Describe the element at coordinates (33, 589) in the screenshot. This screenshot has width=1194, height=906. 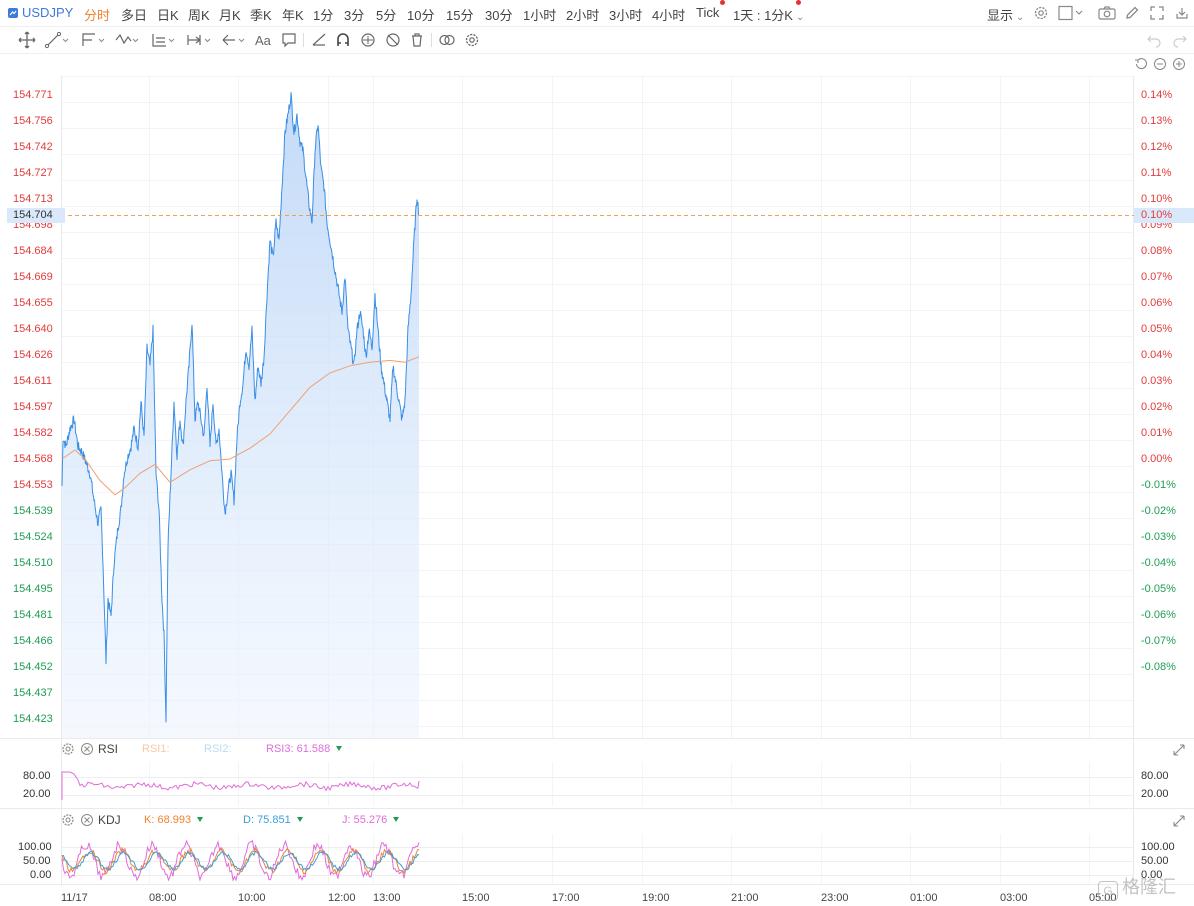
I see `price-tick-label: 154.495` at that location.